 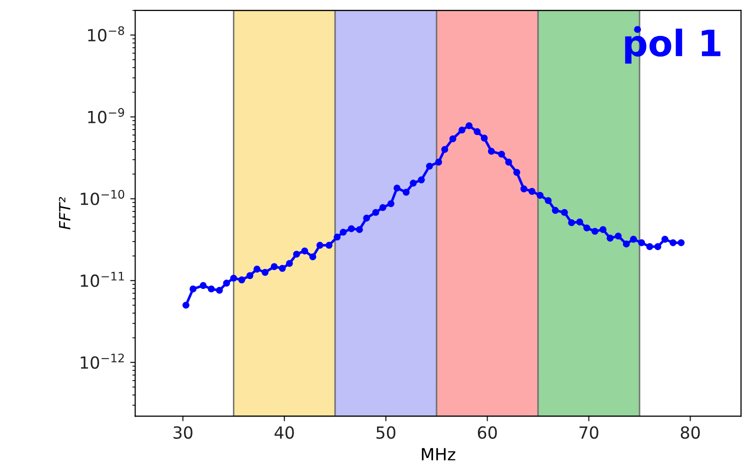 What do you see at coordinates (183, 432) in the screenshot?
I see `x-tick-label: 30` at bounding box center [183, 432].